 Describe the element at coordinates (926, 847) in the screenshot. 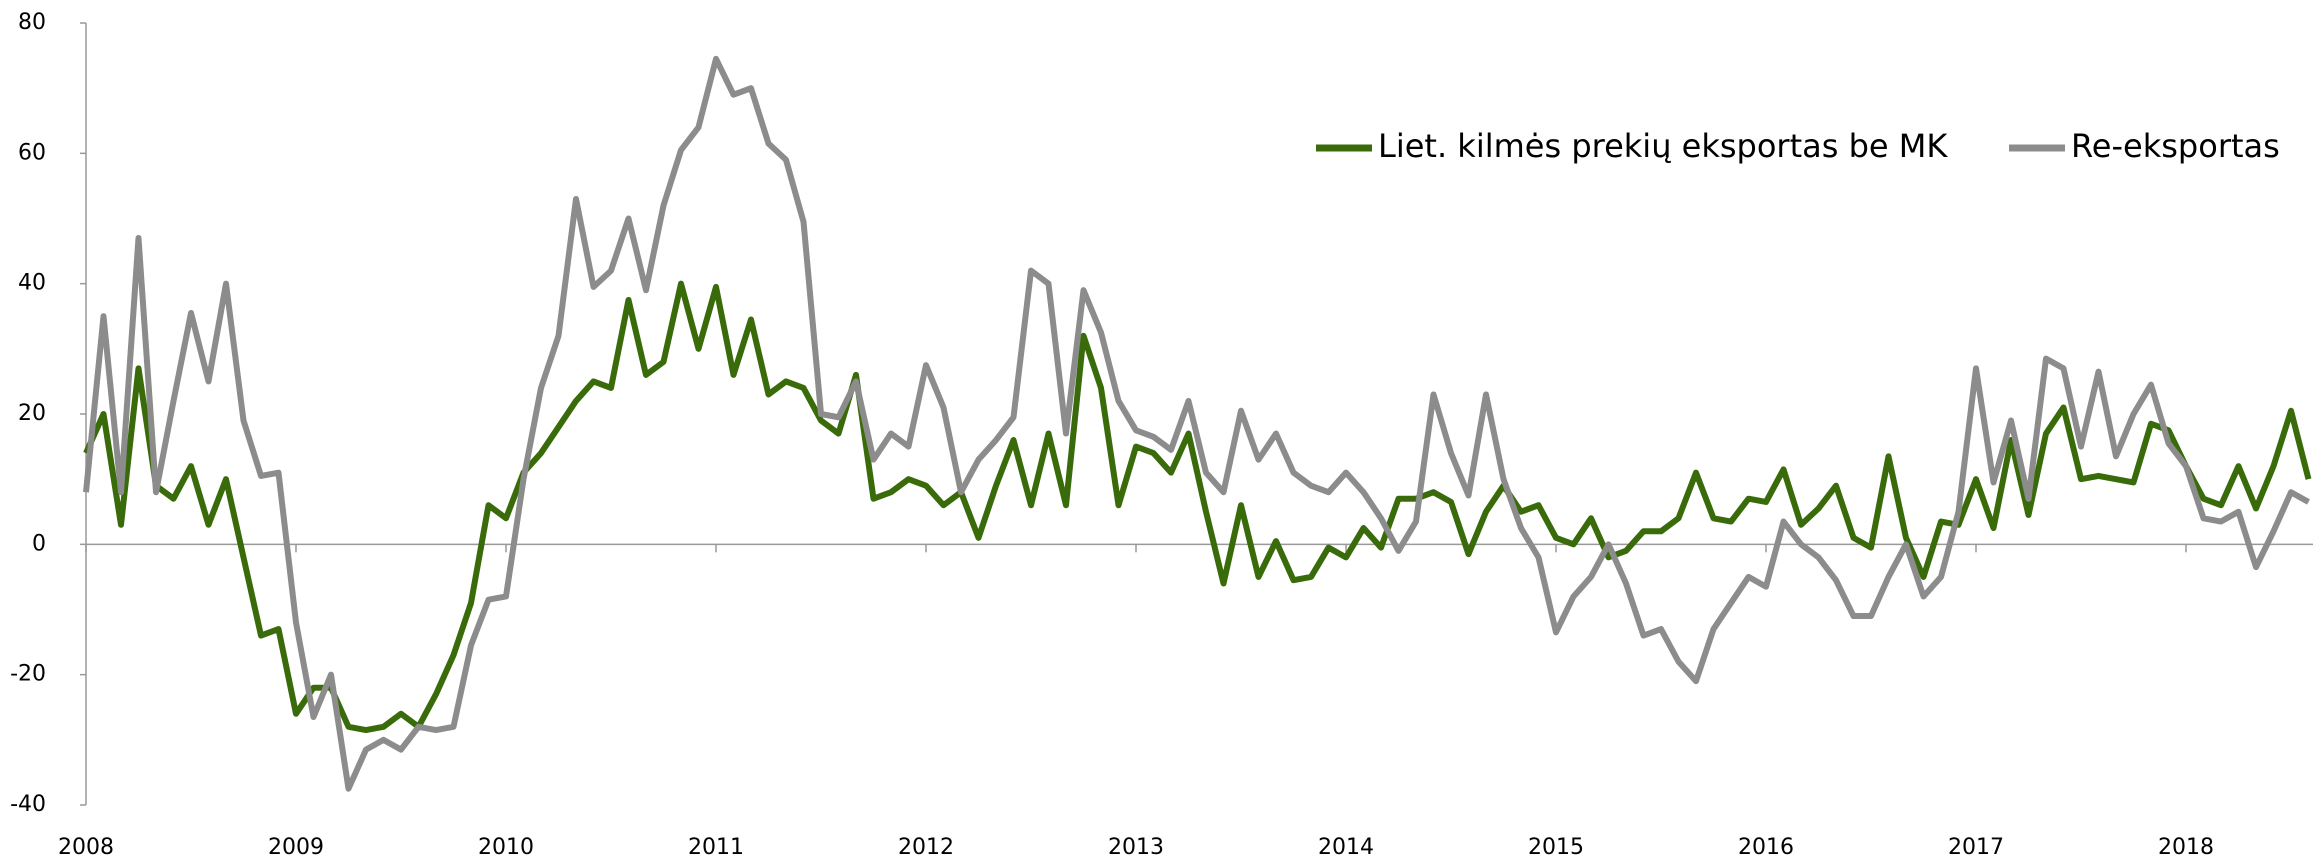

I see `x-tick-label: 2012` at that location.